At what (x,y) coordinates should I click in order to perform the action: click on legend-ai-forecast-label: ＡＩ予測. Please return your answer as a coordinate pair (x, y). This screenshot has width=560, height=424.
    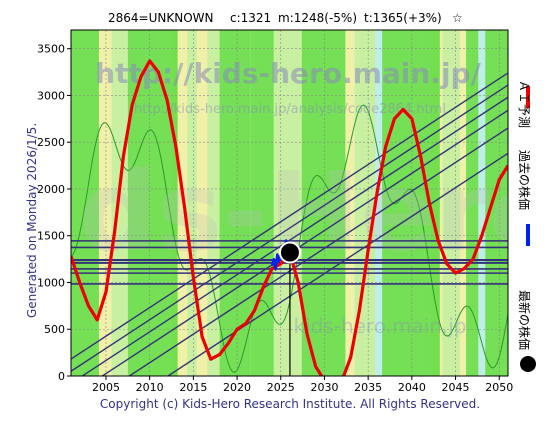
    Looking at the image, I should click on (524, 104).